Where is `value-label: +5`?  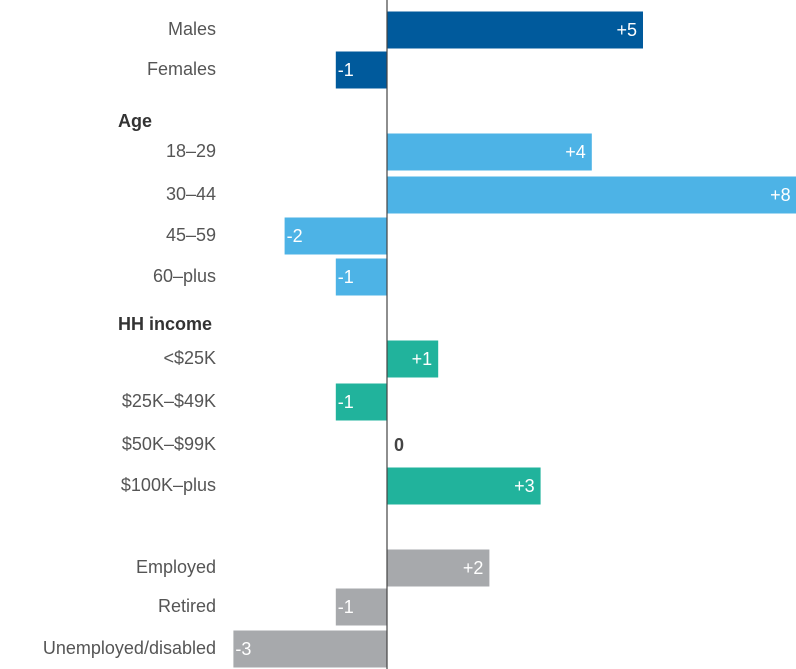 value-label: +5 is located at coordinates (626, 30).